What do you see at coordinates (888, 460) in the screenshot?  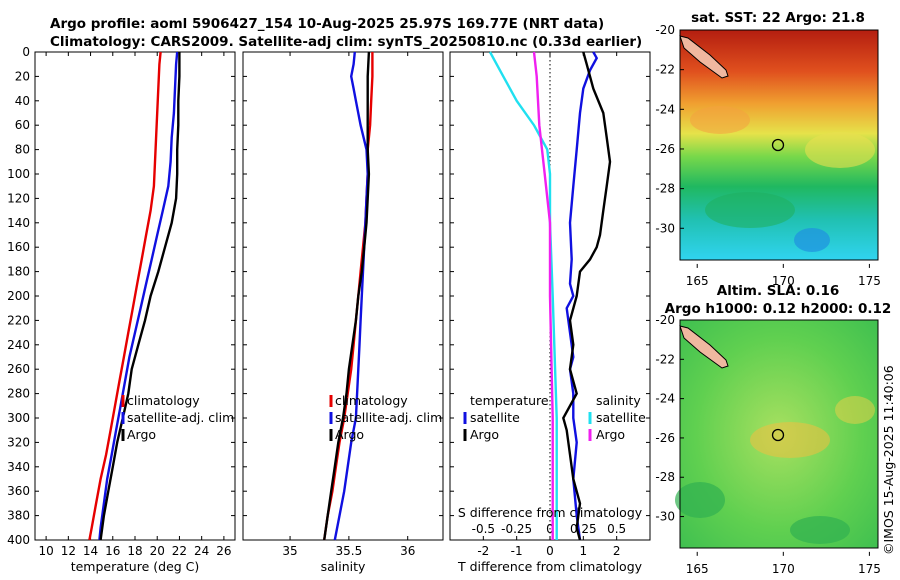 I see `copyright-stamp: ©IMOS 15-Aug-2025 11:40:06` at bounding box center [888, 460].